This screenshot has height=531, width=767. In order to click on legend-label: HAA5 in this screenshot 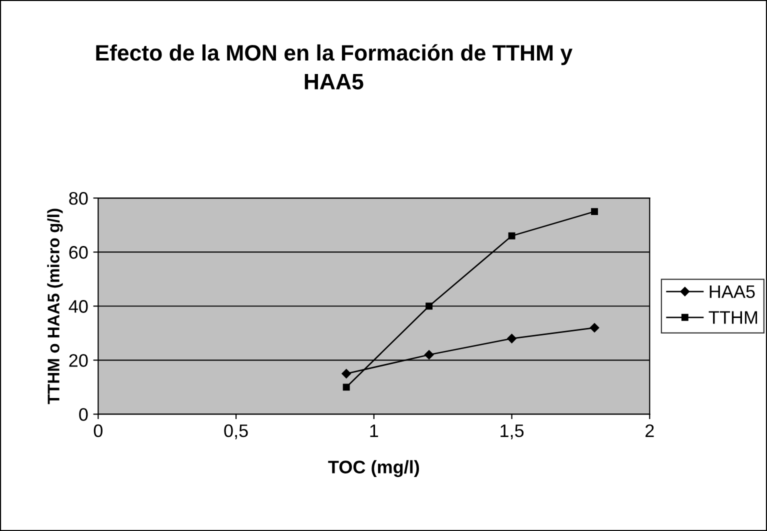, I will do `click(732, 291)`.